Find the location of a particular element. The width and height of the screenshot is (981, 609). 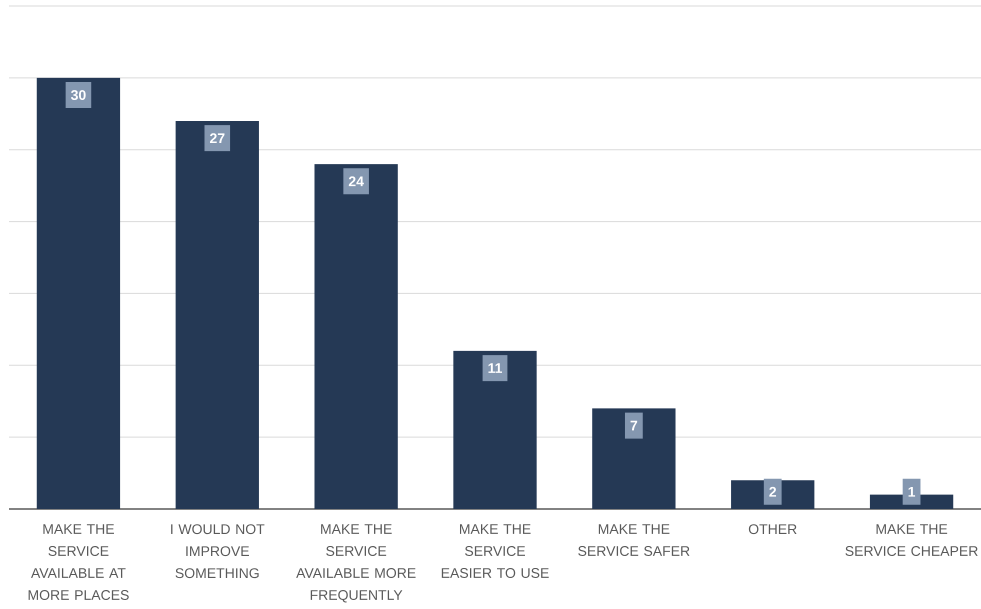

data-label: 1 is located at coordinates (912, 491).